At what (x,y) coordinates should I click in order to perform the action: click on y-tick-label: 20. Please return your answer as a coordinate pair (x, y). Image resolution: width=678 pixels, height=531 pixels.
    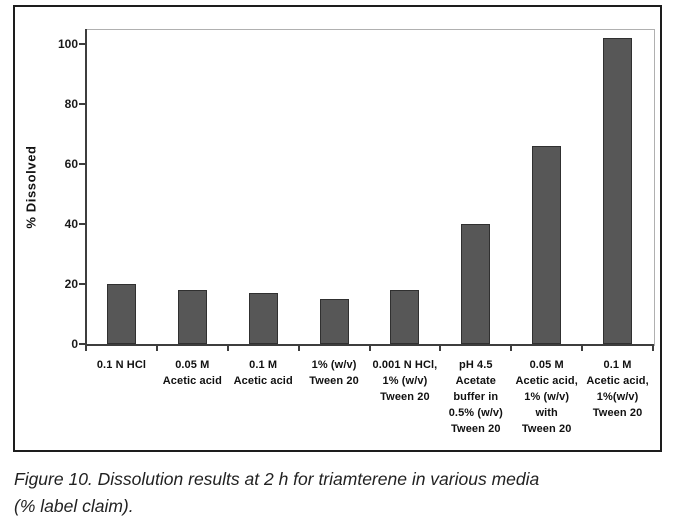
    Looking at the image, I should click on (71, 284).